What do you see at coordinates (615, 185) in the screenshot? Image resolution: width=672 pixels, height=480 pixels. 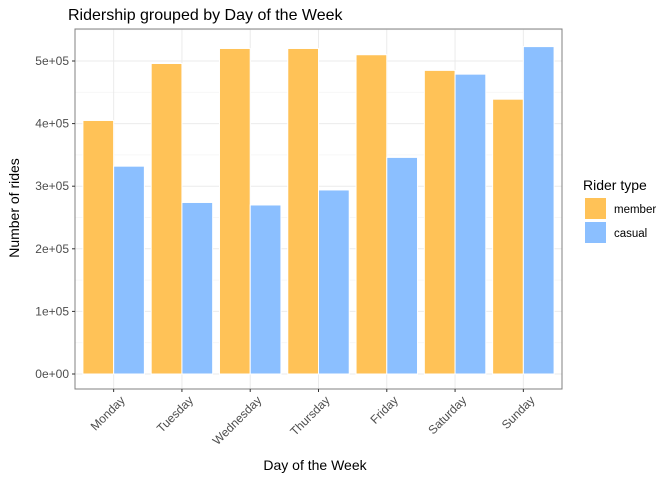 I see `legend-title: Rider type` at bounding box center [615, 185].